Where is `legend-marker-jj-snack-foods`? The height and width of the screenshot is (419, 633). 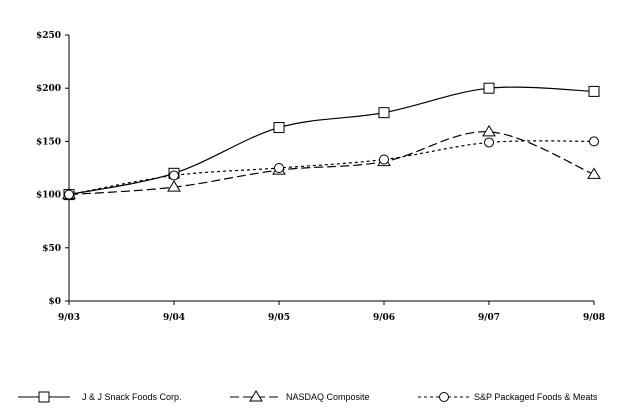
legend-marker-jj-snack-foods is located at coordinates (44, 397).